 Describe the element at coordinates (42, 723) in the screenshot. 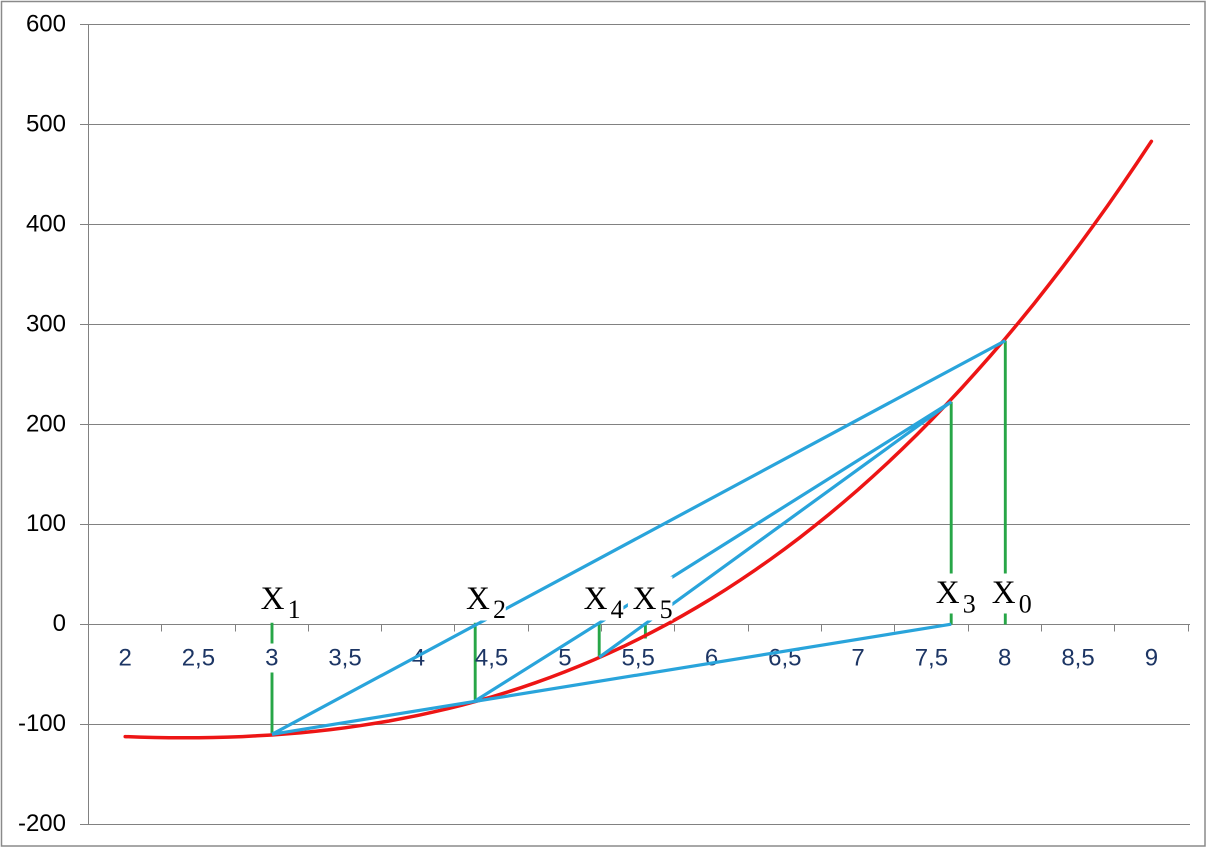

I see `svg-text: -100` at that location.